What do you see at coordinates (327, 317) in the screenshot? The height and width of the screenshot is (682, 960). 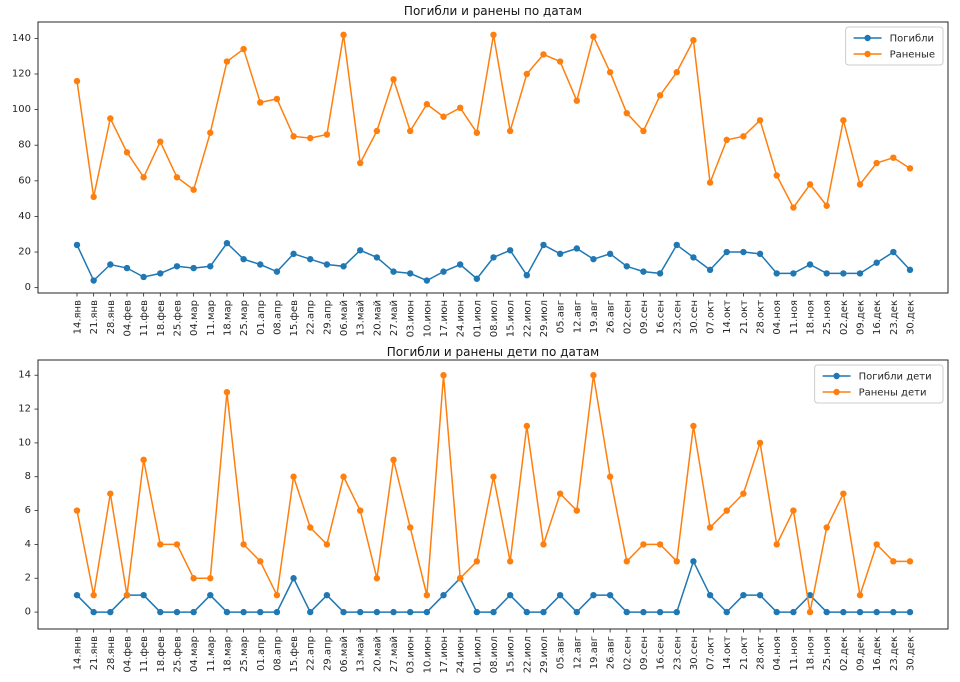 I see `x-tick-label: 29.апр` at bounding box center [327, 317].